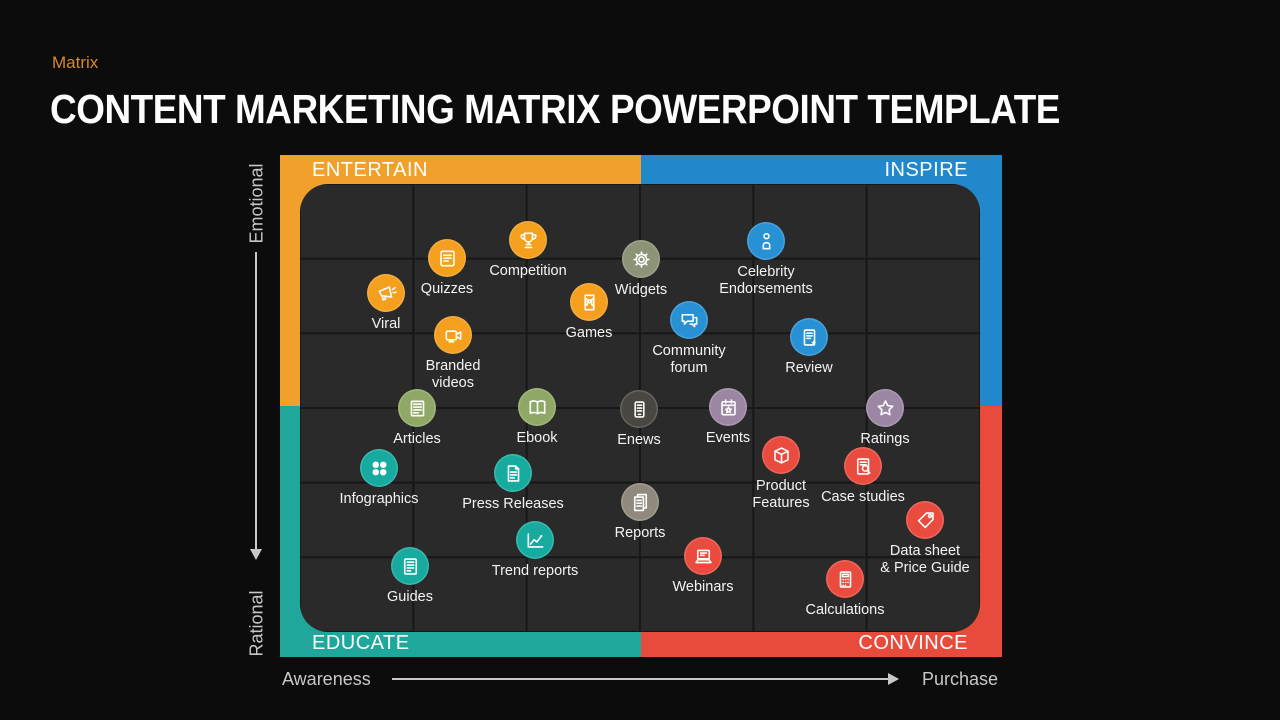 This screenshot has height=720, width=1280. Describe the element at coordinates (513, 504) in the screenshot. I see `matrix-item-label: Press Releases` at that location.